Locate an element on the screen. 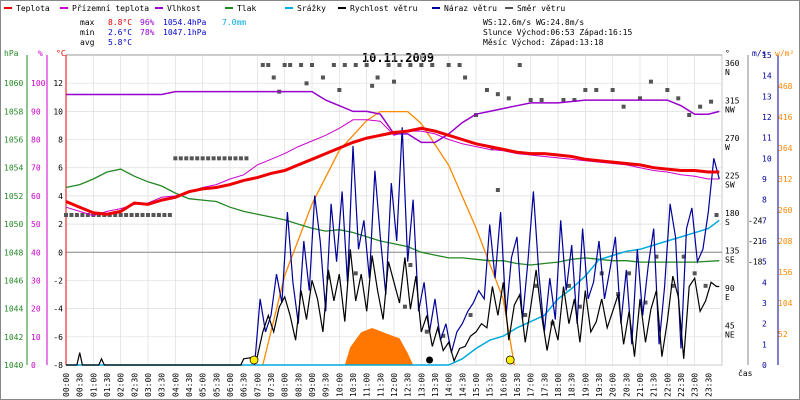 This screenshot has height=400, width=800. tick-temp: -2 is located at coordinates (58, 280).